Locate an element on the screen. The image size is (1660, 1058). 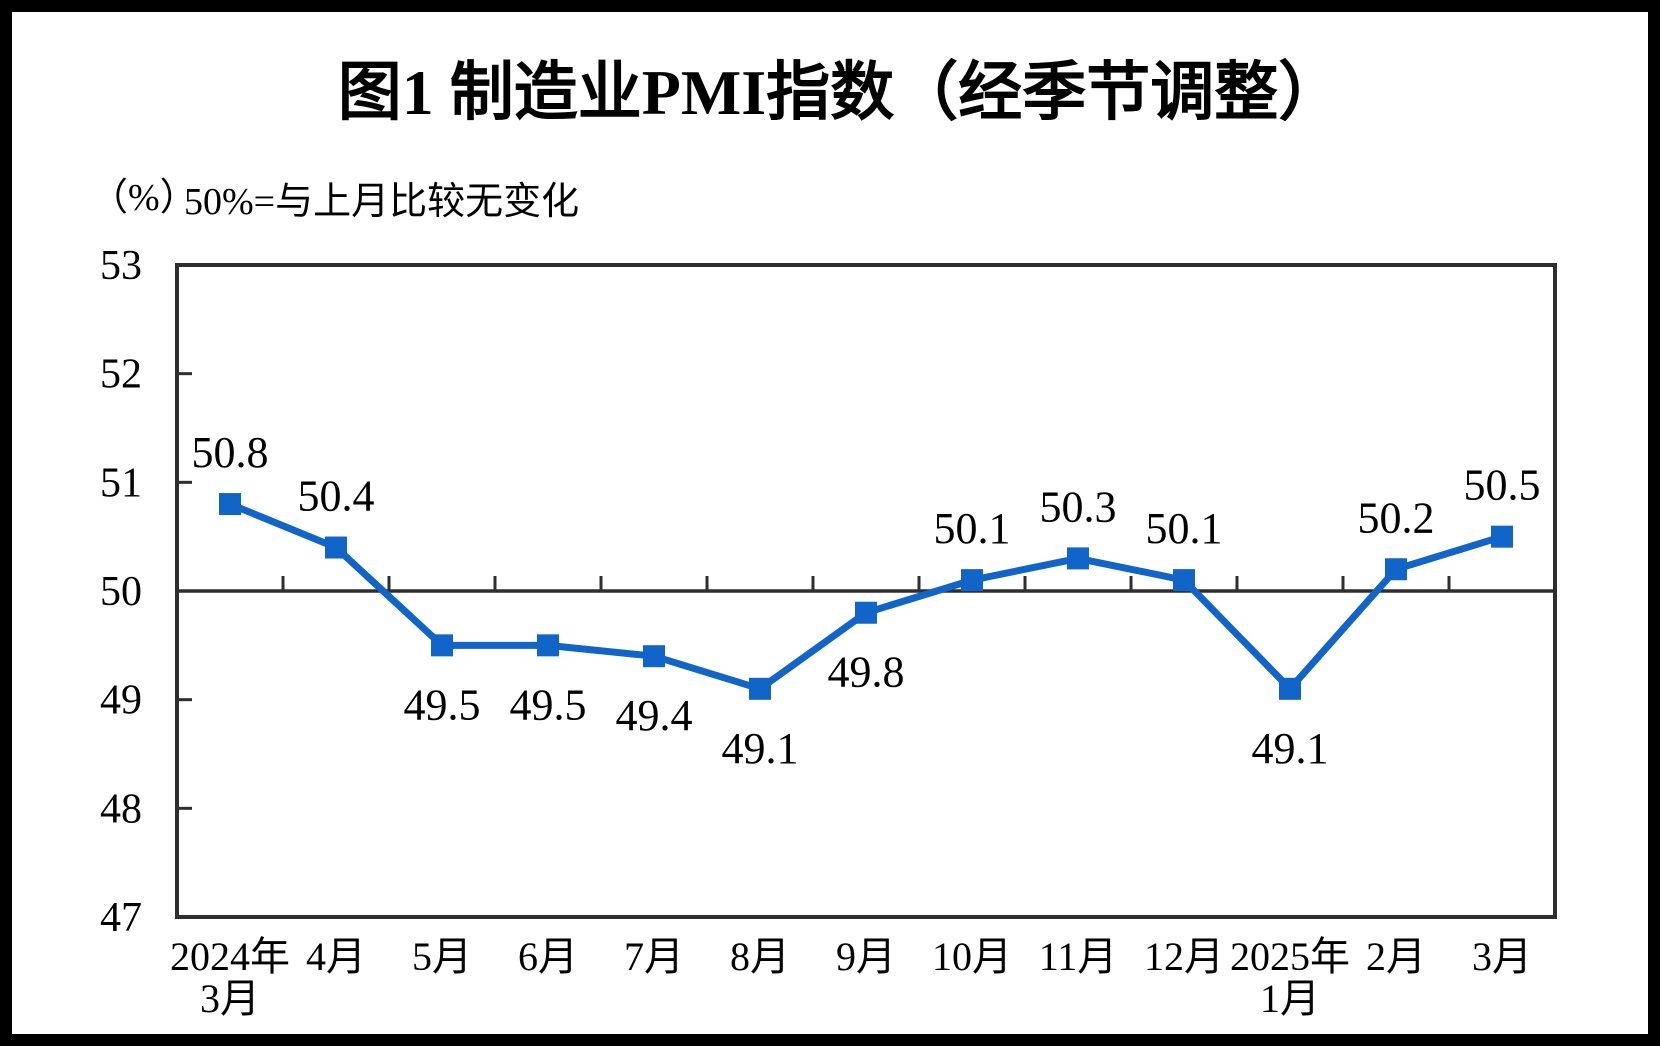
chart-title: 图1 制造业PMI指数（经季节调整） is located at coordinates (840, 92).